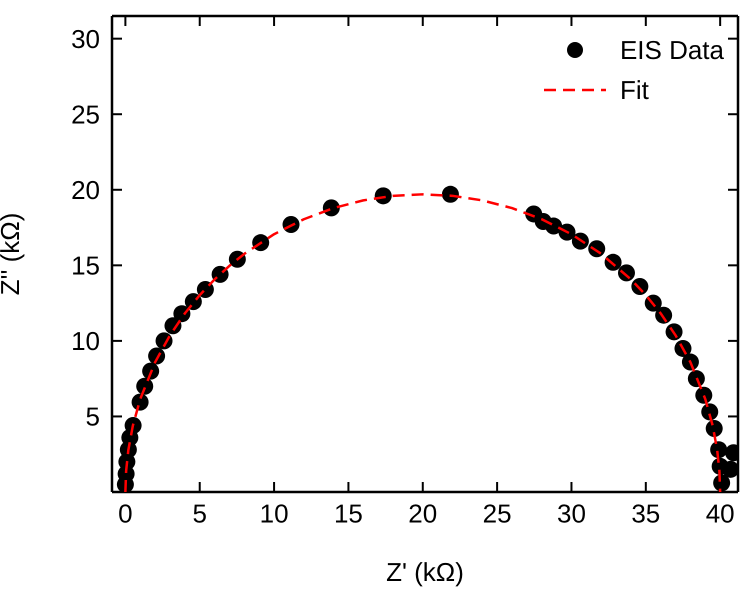 The image size is (744, 589). Describe the element at coordinates (85, 39) in the screenshot. I see `y-tick-label: 30` at that location.